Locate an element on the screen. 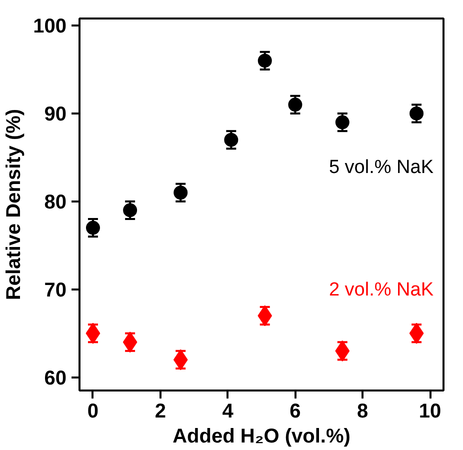  y-tick-label: 80 is located at coordinates (55, 202).